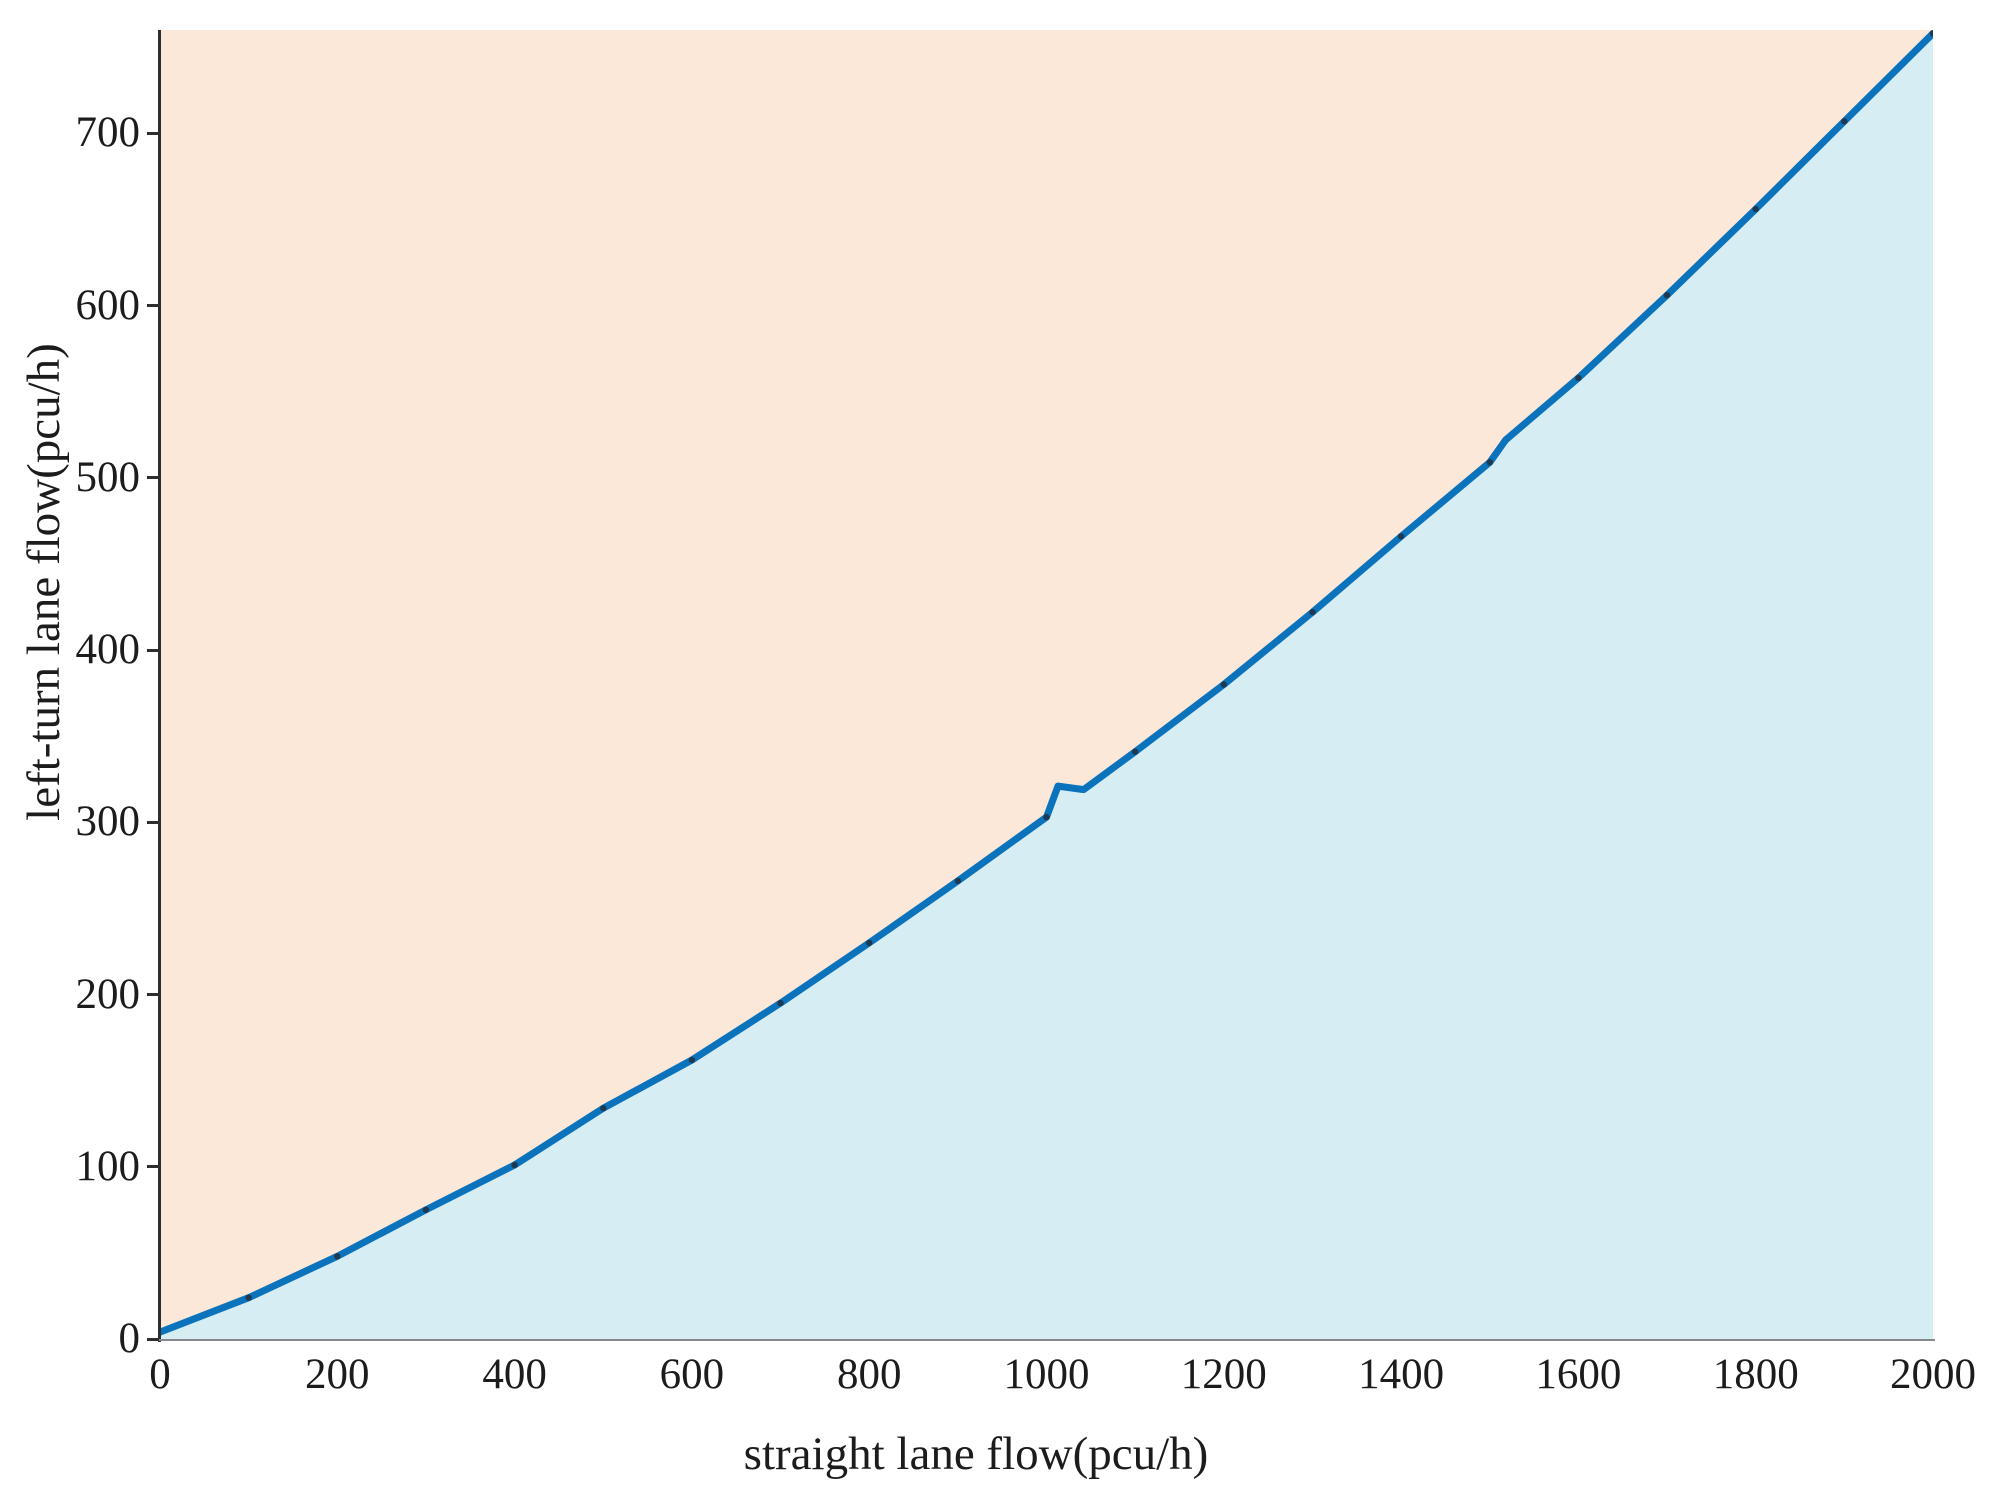  What do you see at coordinates (1223, 1374) in the screenshot?
I see `x-tick-label: 1200` at bounding box center [1223, 1374].